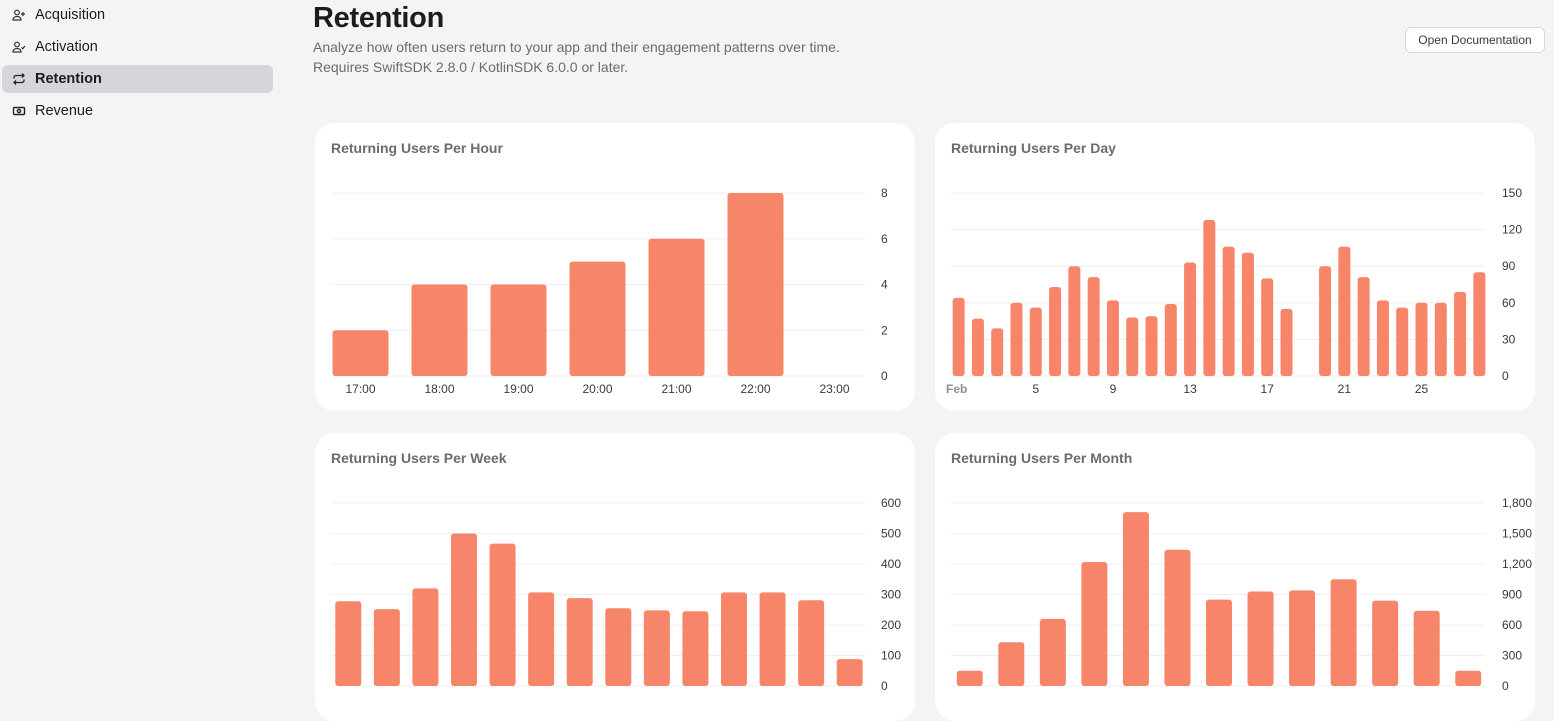 This screenshot has width=1554, height=721. What do you see at coordinates (379, 18) in the screenshot?
I see `page-title: Retention` at bounding box center [379, 18].